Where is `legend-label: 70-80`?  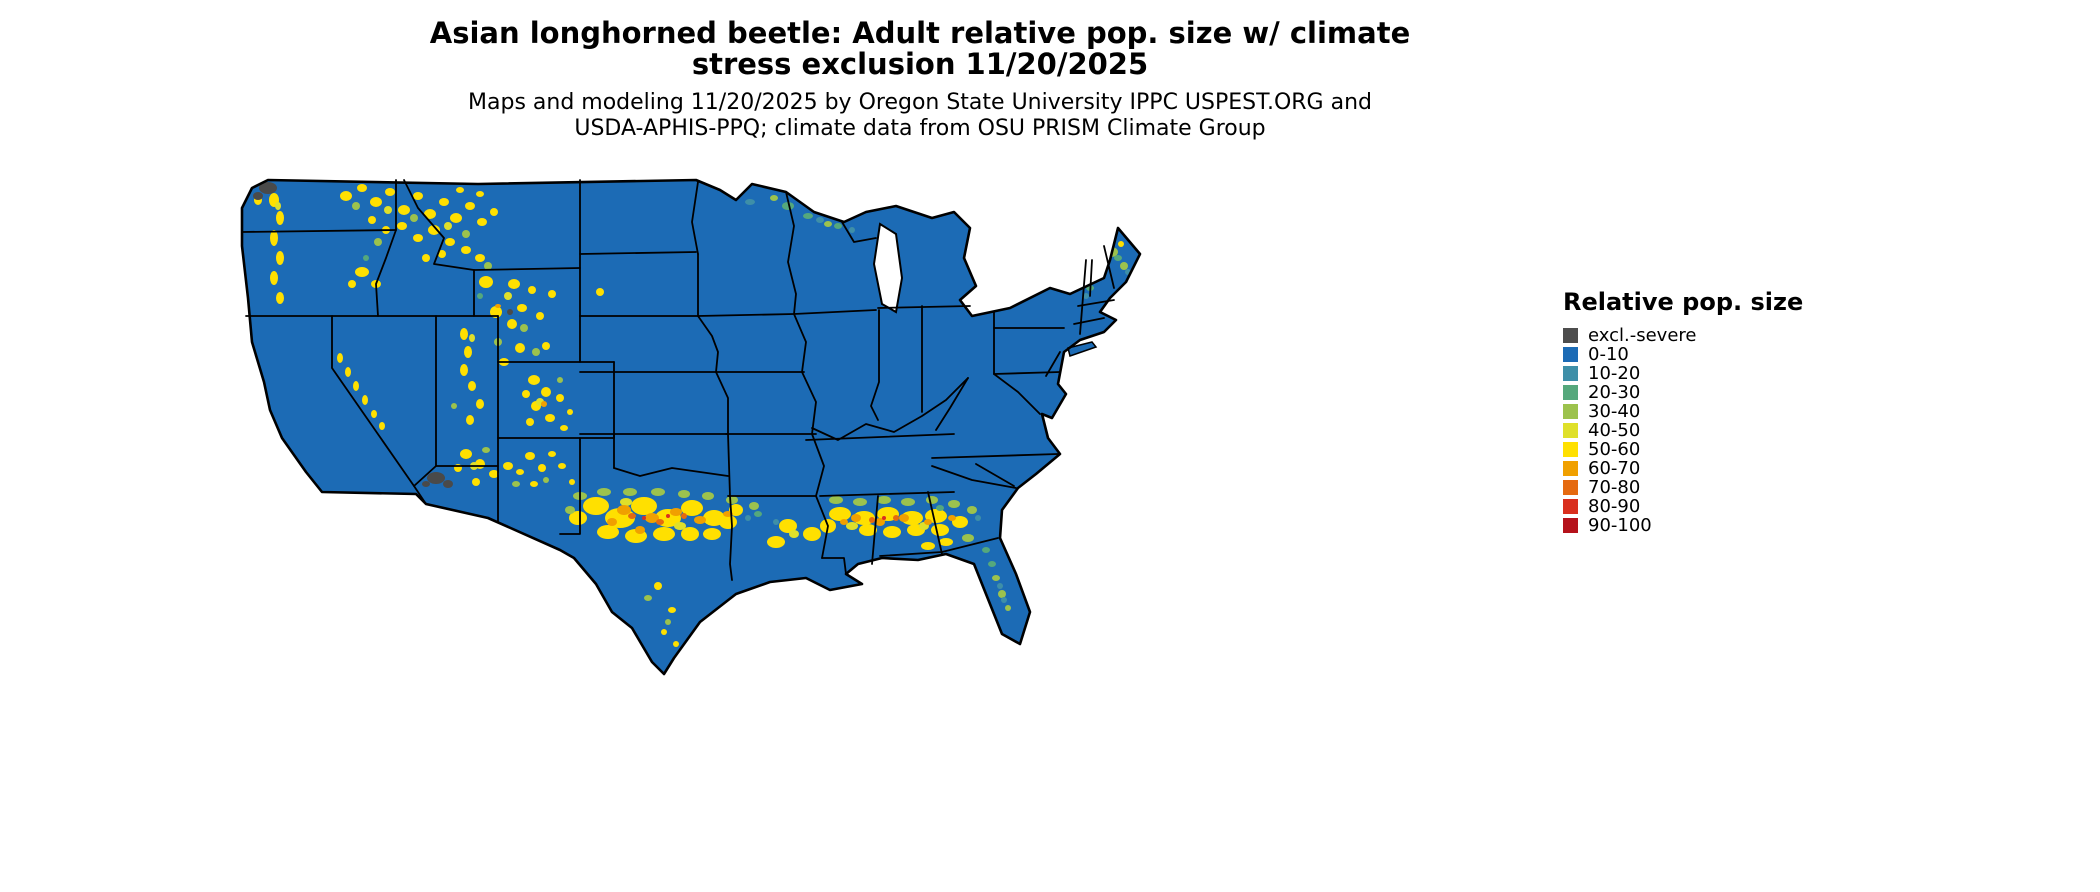 legend-label: 70-80 is located at coordinates (1614, 487).